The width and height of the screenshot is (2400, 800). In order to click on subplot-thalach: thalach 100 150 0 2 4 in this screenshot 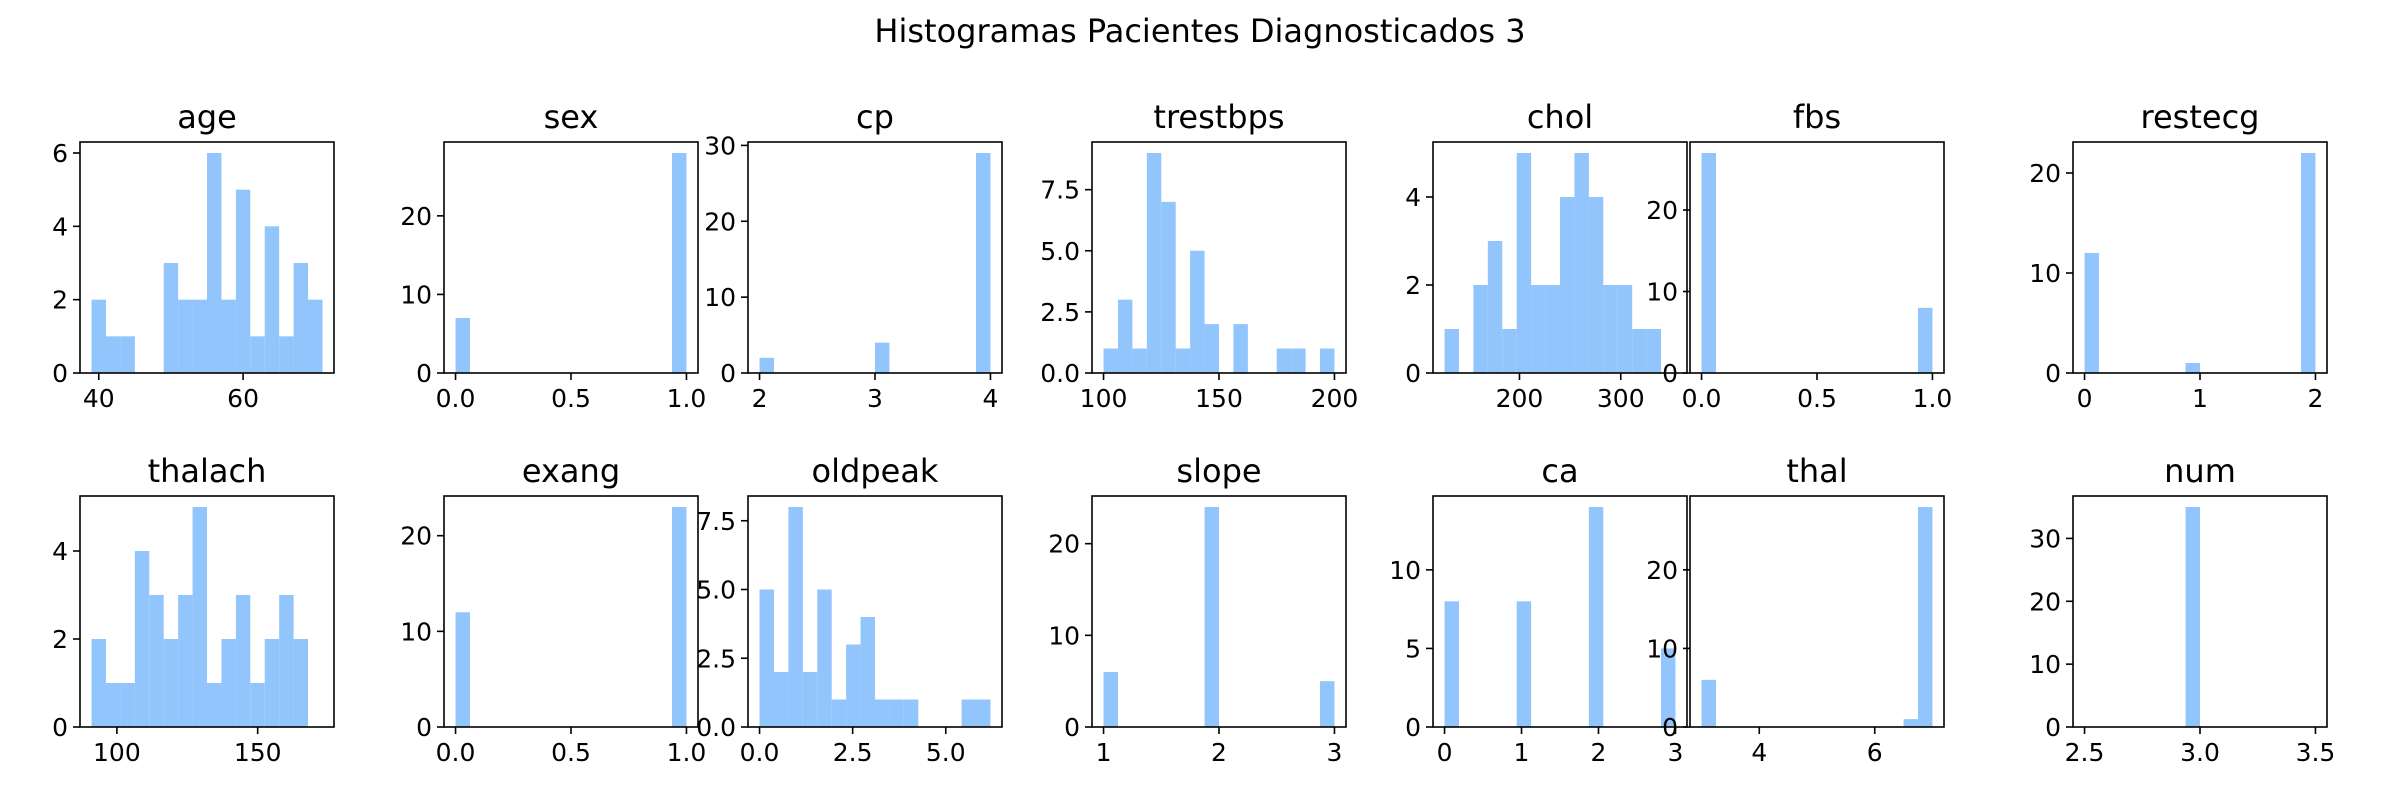, I will do `click(193, 609)`.